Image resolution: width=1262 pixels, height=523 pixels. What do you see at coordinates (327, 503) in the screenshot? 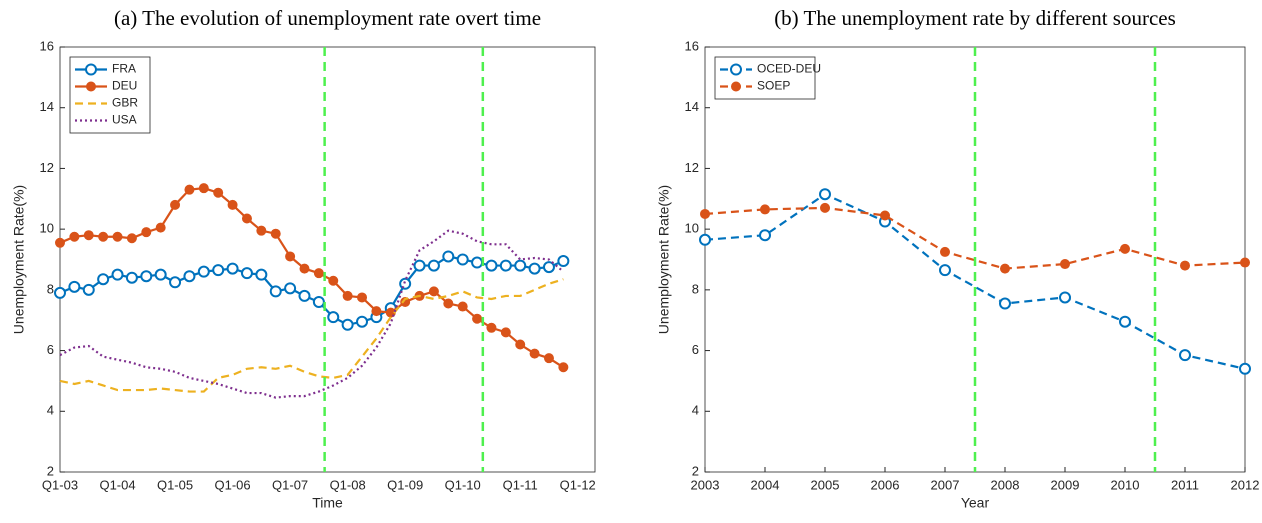
I see `x-axis-label: Time` at bounding box center [327, 503].